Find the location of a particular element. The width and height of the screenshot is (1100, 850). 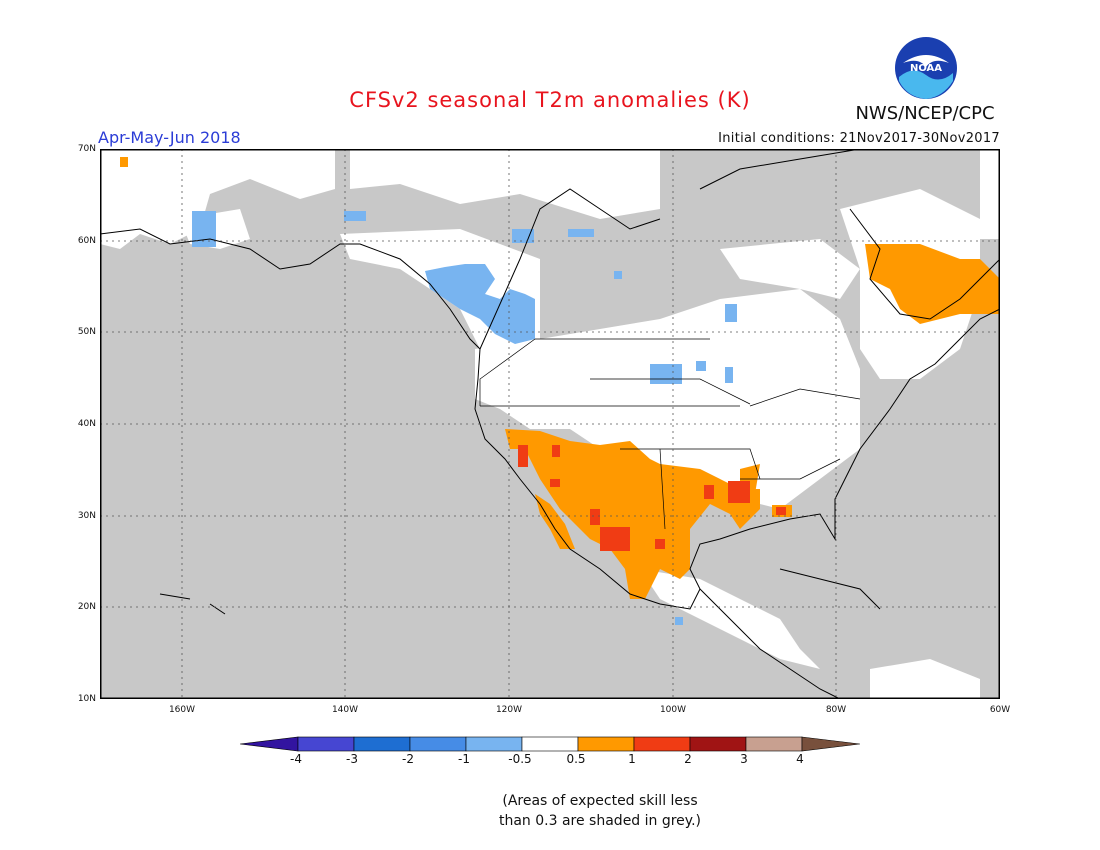

lat-label-10n: 10N is located at coordinates (86, 699).